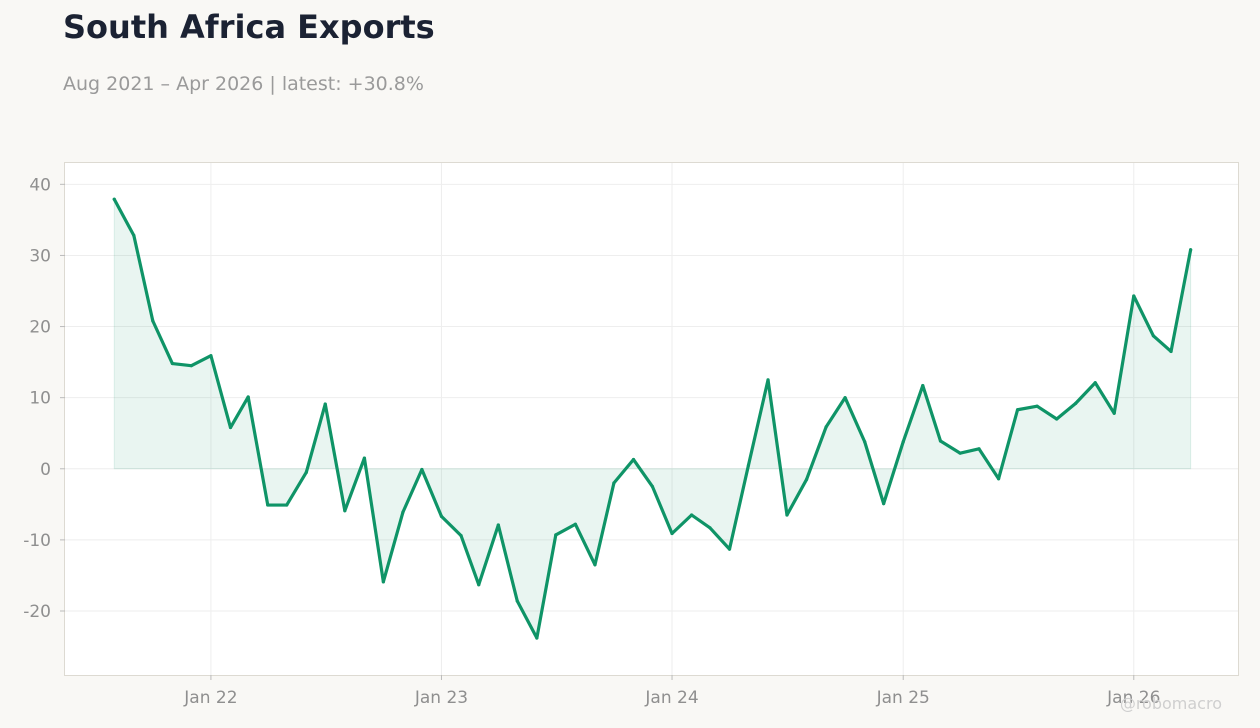 This screenshot has height=728, width=1260. I want to click on y-tick-label: -20, so click(37, 612).